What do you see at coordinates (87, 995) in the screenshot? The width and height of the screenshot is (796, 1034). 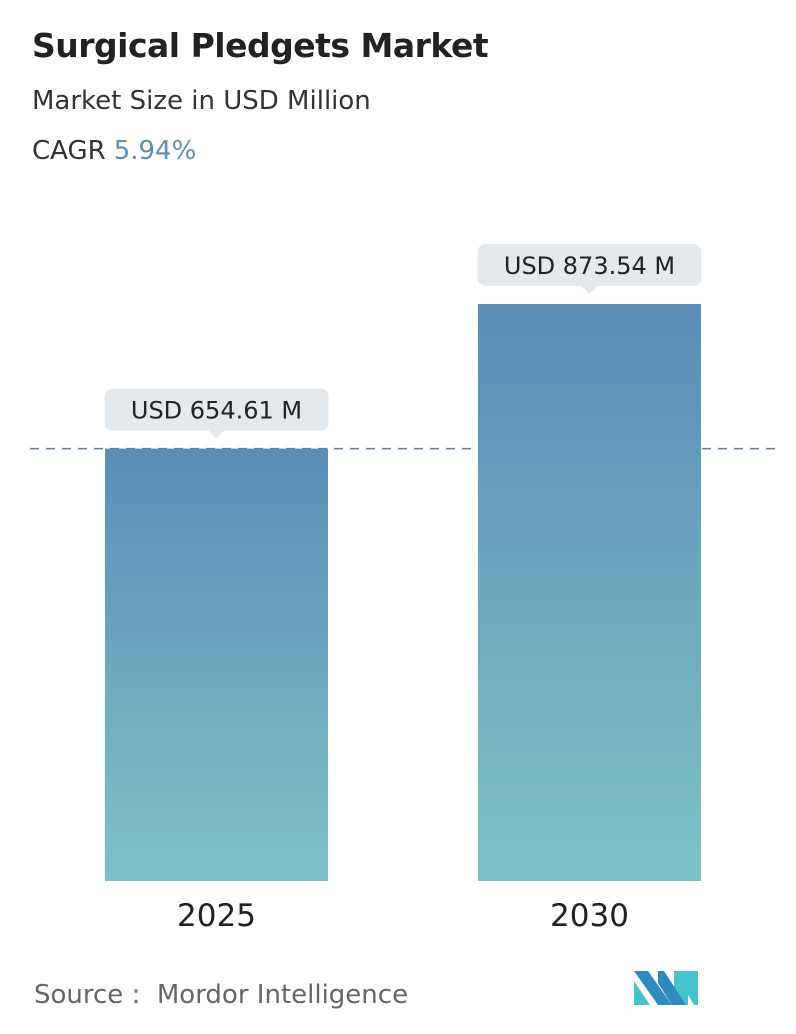 I see `source-label: Source :` at bounding box center [87, 995].